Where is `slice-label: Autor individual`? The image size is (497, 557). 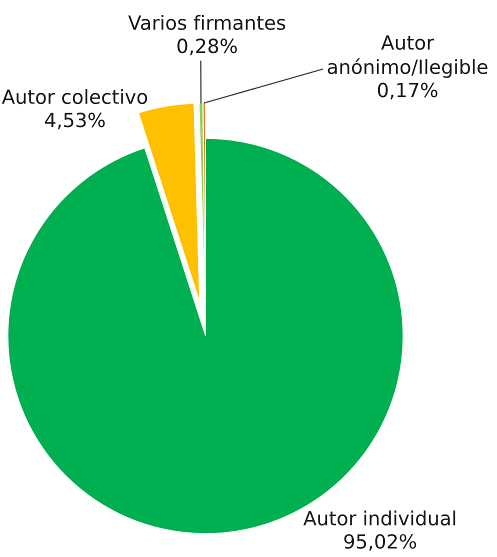
slice-label: Autor individual is located at coordinates (379, 518).